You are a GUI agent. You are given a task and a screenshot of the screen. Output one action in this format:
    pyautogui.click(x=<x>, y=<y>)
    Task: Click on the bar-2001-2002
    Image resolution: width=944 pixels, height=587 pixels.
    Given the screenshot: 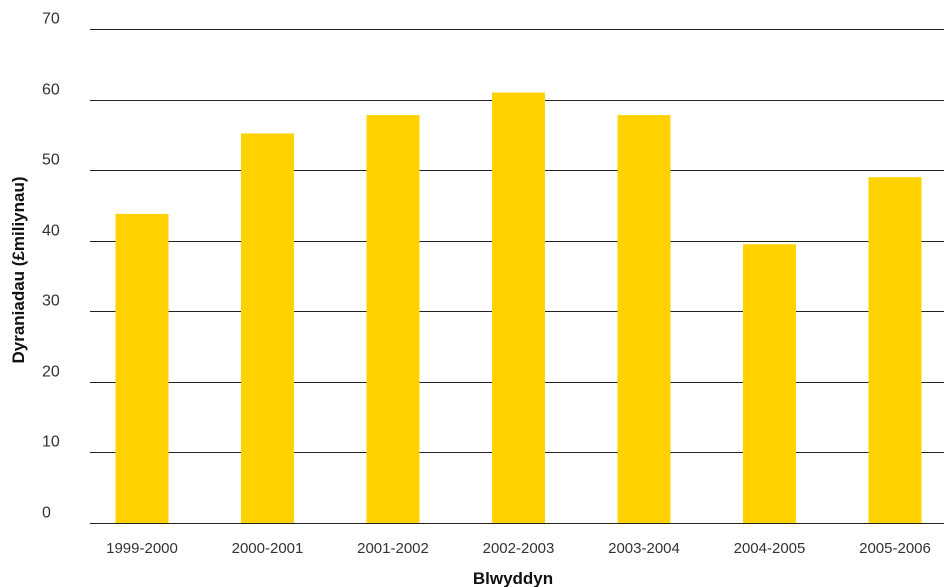 What is the action you would take?
    pyautogui.click(x=393, y=319)
    